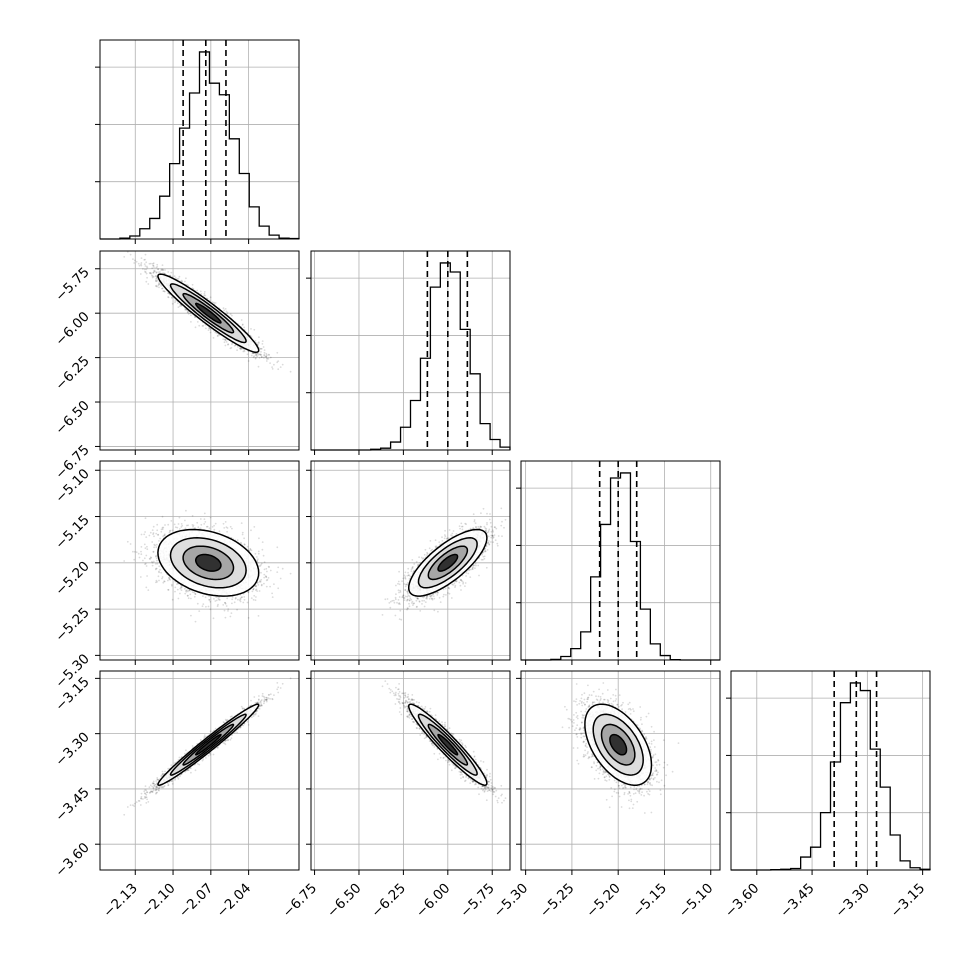 Image resolution: width=970 pixels, height=970 pixels. Describe the element at coordinates (477, 900) in the screenshot. I see `x-tick-label: −5.75` at that location.